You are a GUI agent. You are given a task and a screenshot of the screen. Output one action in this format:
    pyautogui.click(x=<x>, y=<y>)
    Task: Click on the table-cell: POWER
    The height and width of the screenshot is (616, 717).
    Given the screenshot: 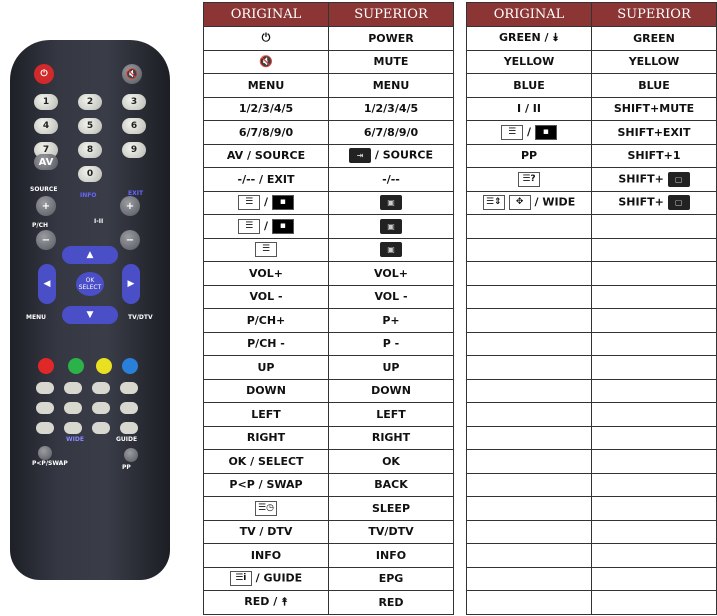 What is the action you would take?
    pyautogui.click(x=391, y=38)
    